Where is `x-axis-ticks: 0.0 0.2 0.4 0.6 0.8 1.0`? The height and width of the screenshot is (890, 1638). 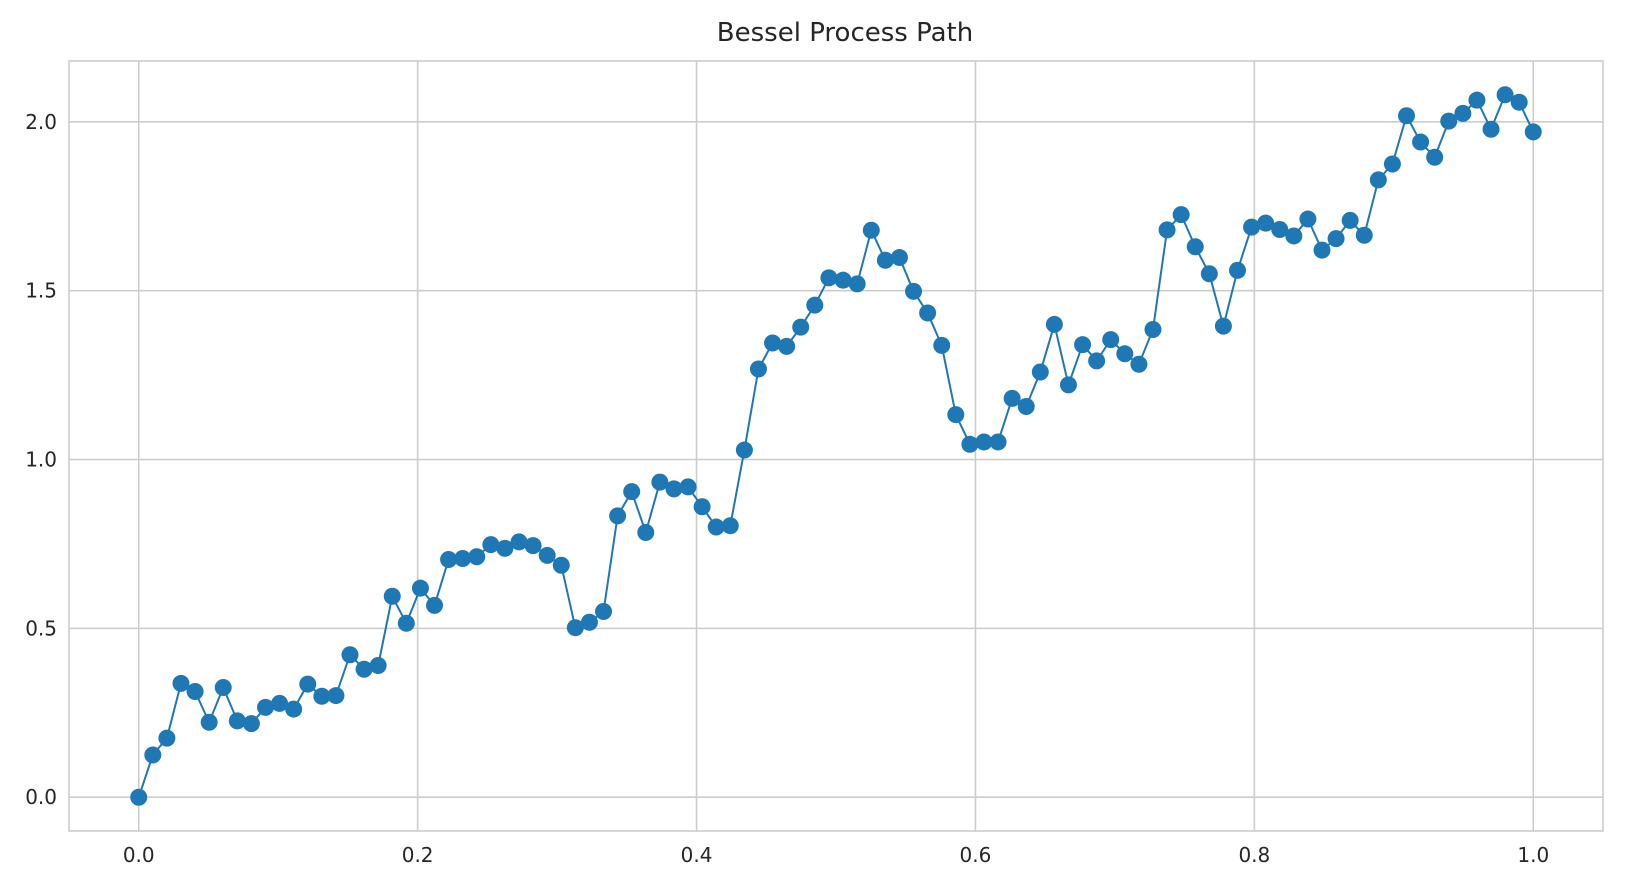
x-axis-ticks: 0.0 0.2 0.4 0.6 0.8 1.0 is located at coordinates (836, 855).